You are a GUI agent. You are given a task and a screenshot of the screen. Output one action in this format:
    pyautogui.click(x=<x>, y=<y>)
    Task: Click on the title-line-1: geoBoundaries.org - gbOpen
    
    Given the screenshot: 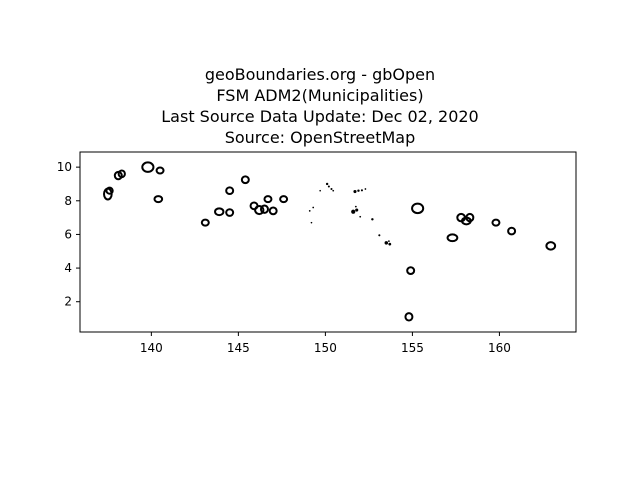 What is the action you would take?
    pyautogui.click(x=320, y=74)
    